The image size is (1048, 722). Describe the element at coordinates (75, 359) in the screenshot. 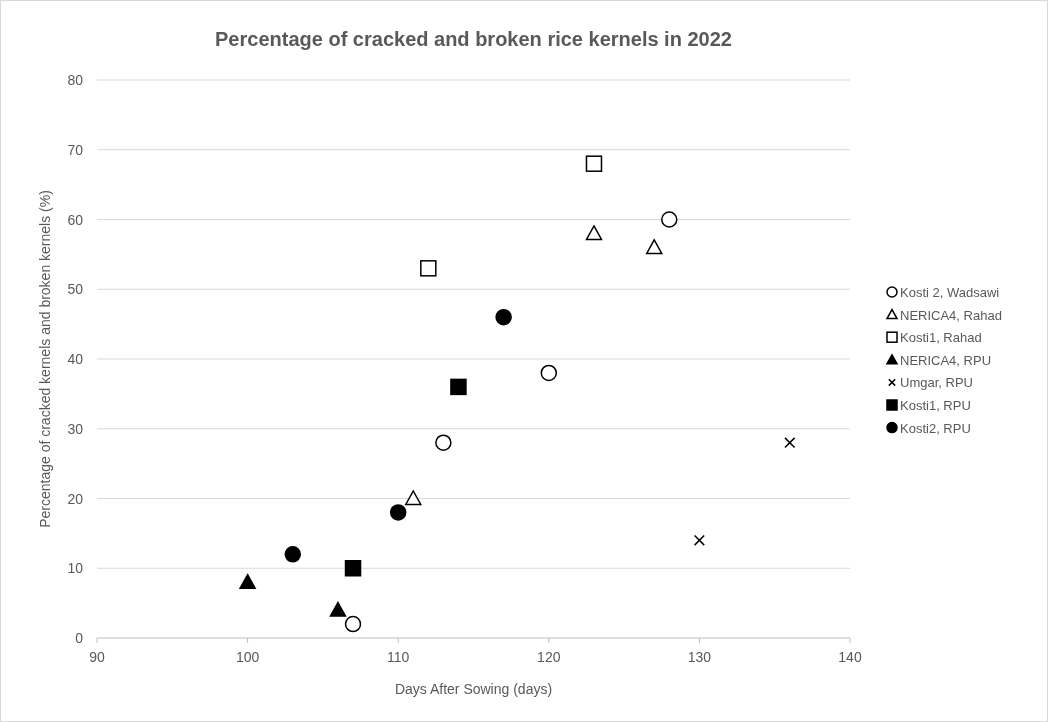

I see `y-tick-label: 40` at that location.